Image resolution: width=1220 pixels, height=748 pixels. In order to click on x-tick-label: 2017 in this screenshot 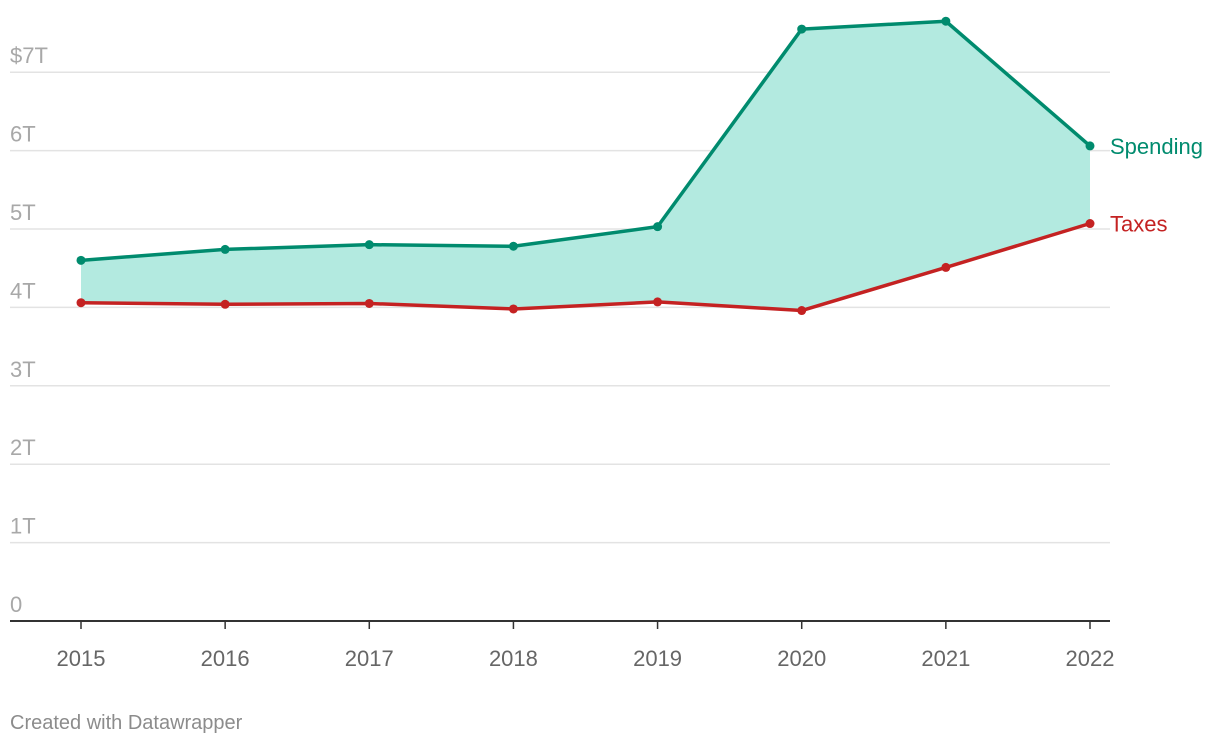, I will do `click(369, 658)`.